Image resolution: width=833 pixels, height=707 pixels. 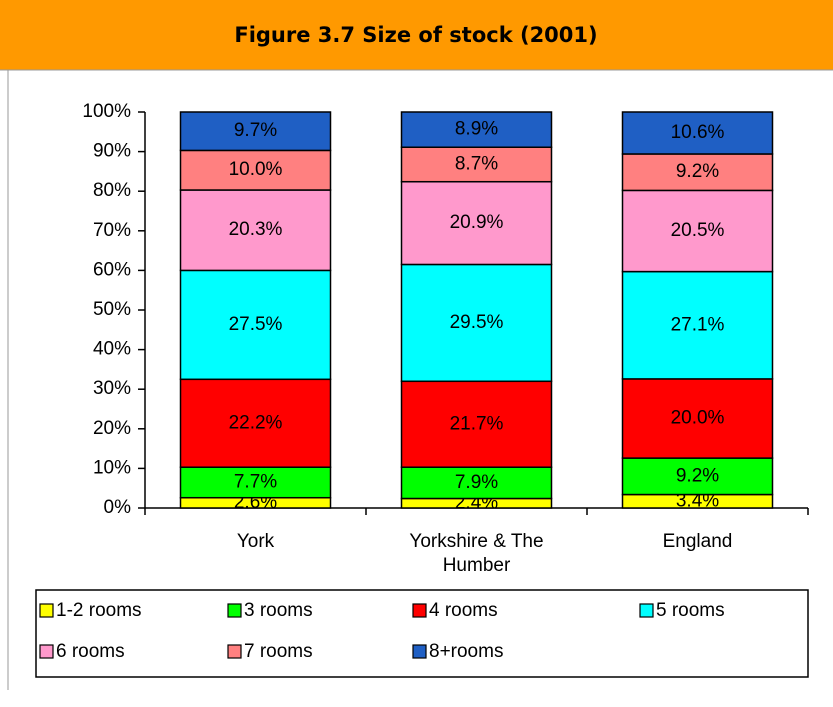 What do you see at coordinates (112, 388) in the screenshot?
I see `y-tick-label: 30%` at bounding box center [112, 388].